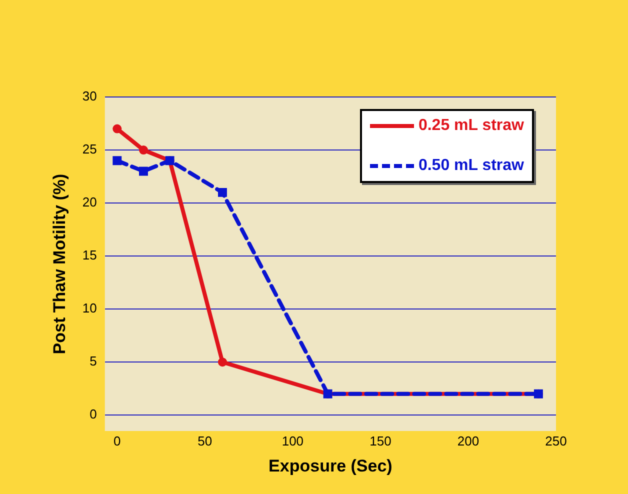 The height and width of the screenshot is (494, 628). What do you see at coordinates (89, 255) in the screenshot?
I see `y-tick-label: 15` at bounding box center [89, 255].